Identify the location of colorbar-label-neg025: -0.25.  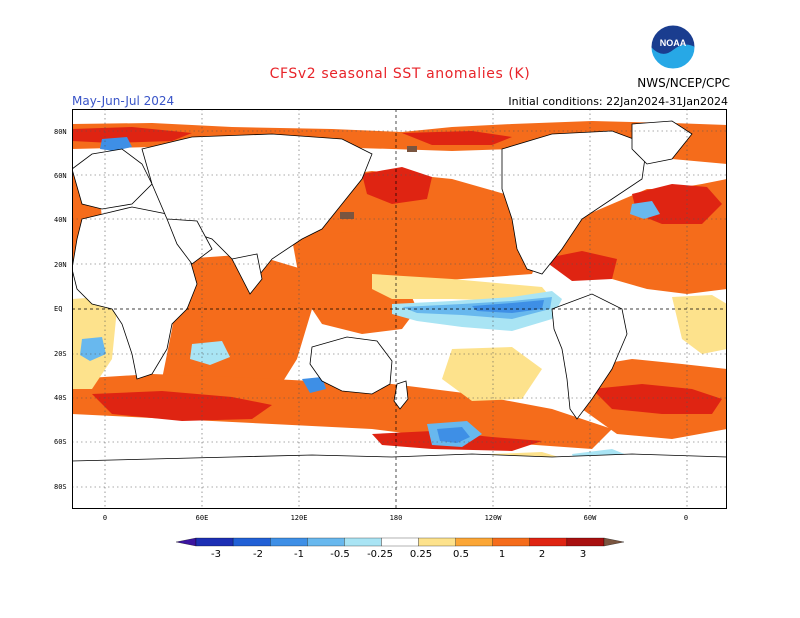
(380, 554).